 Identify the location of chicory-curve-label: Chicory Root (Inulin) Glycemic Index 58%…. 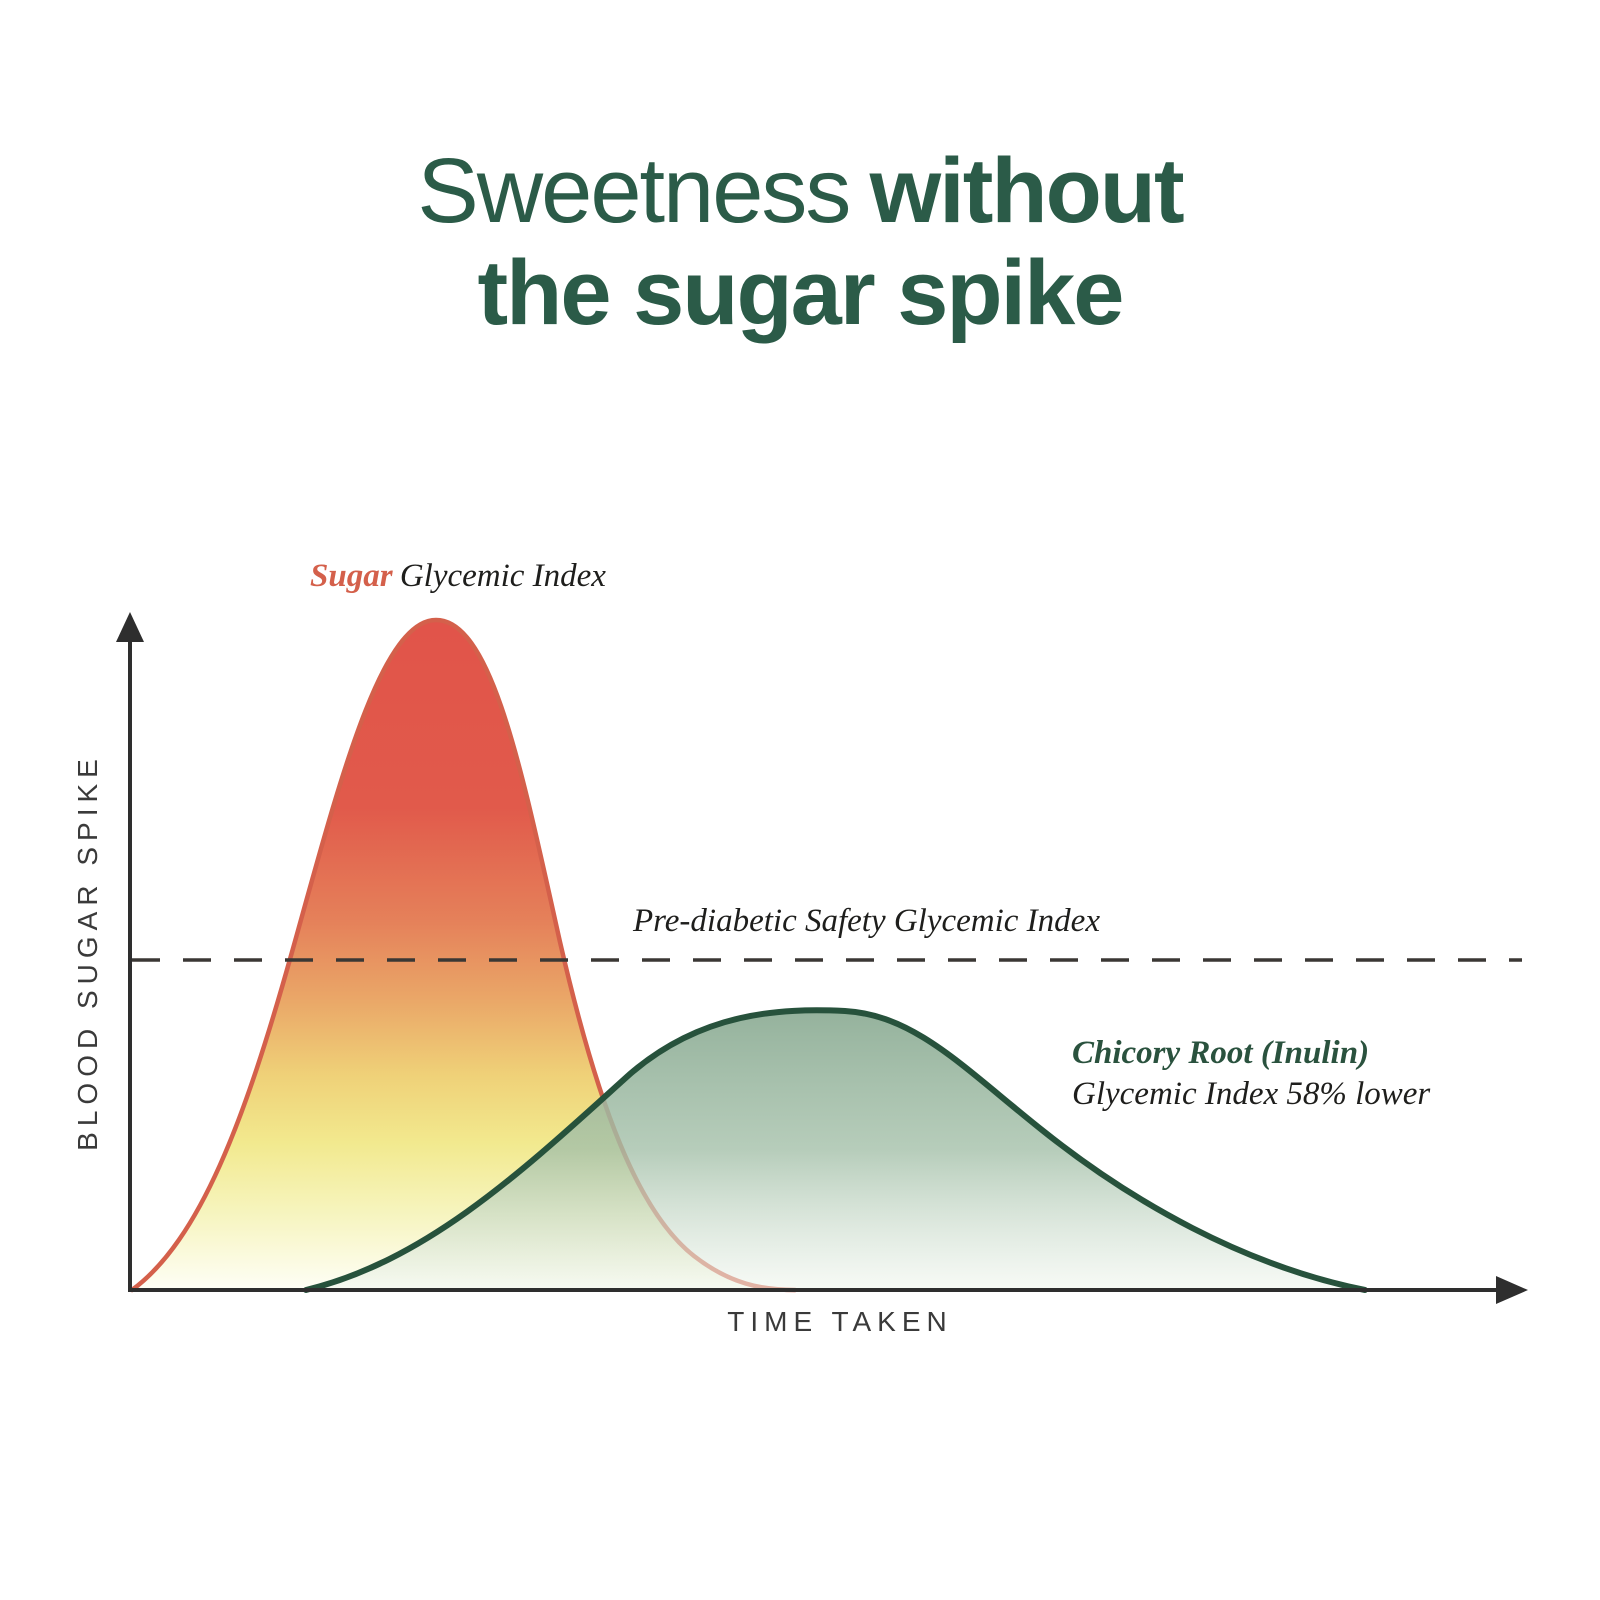
(1251, 1074).